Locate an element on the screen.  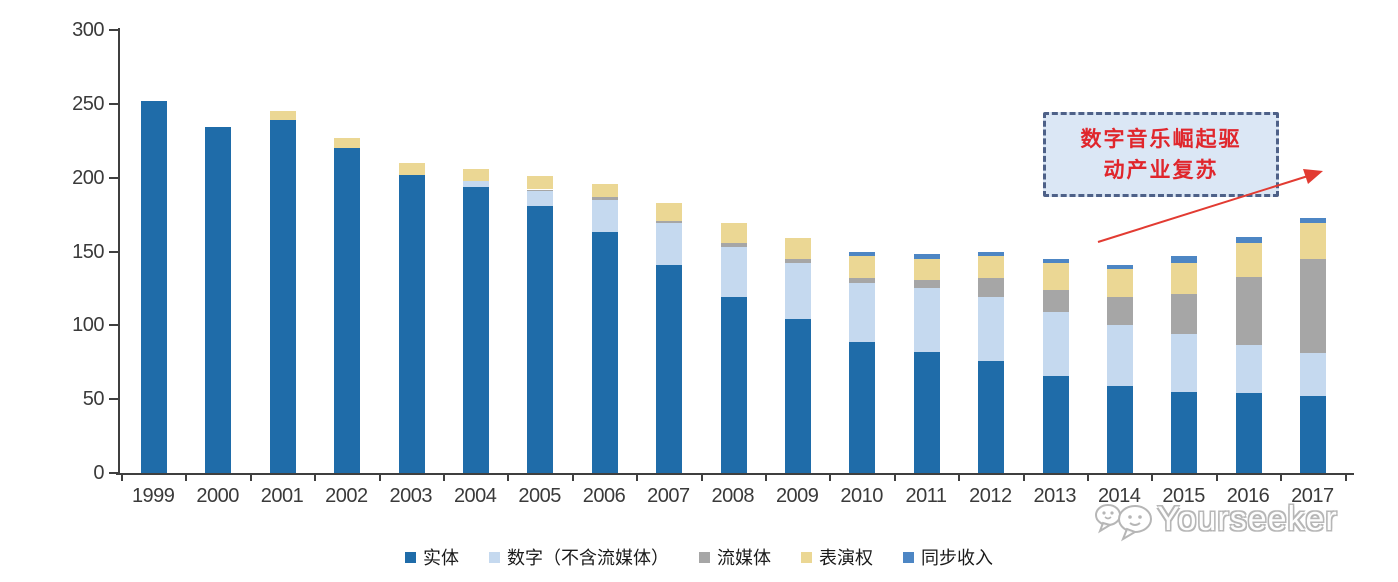
x-tick-label: 2004 is located at coordinates (475, 496).